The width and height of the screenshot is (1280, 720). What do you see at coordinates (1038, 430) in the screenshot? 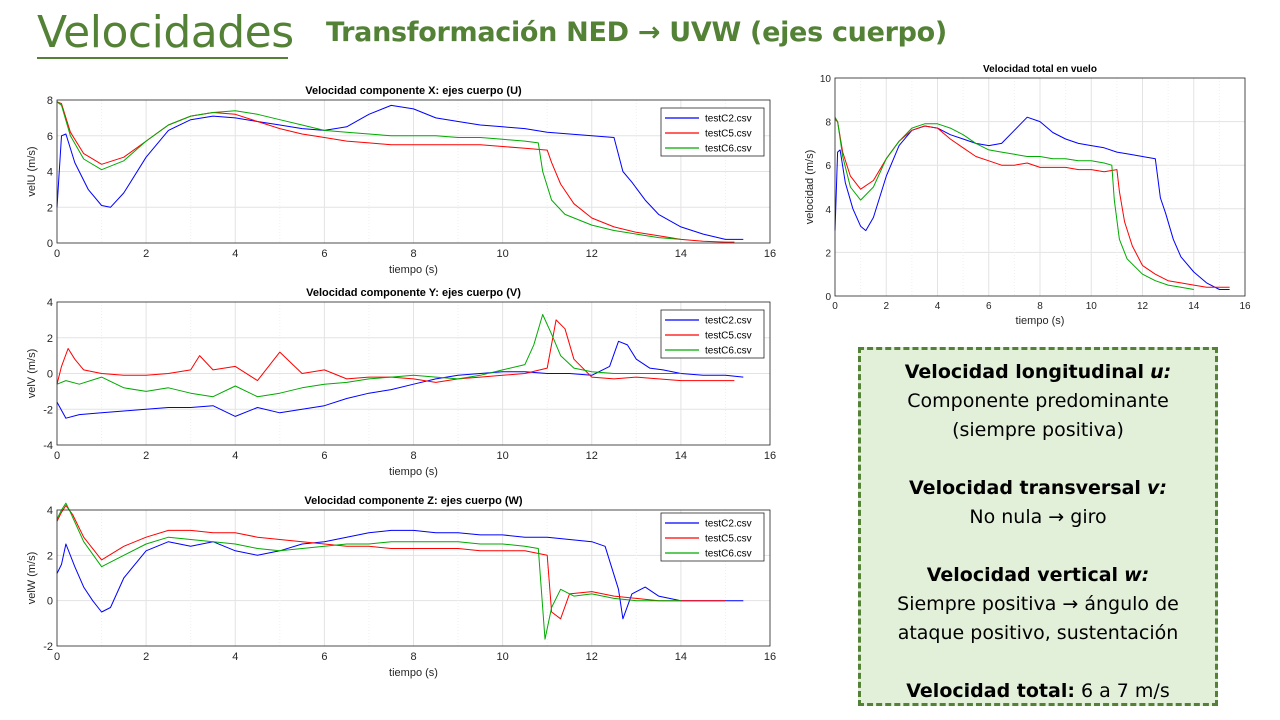
I see `u-desc-2: (siempre positiva)` at bounding box center [1038, 430].